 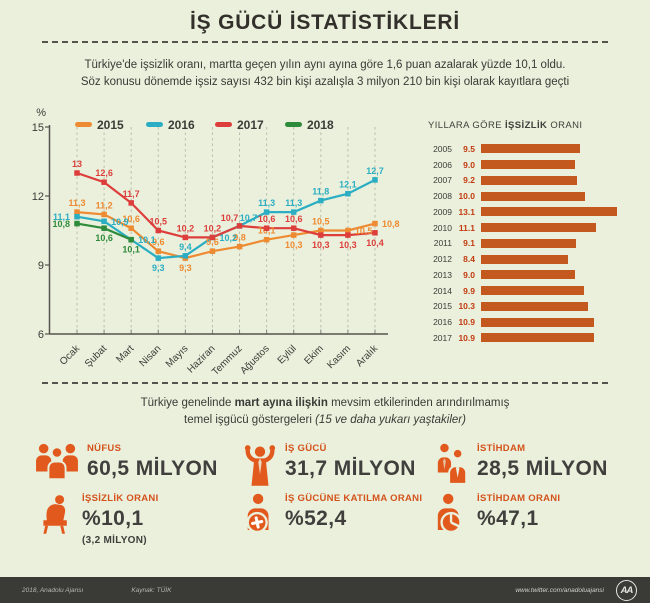 What do you see at coordinates (442, 259) in the screenshot?
I see `bar-year-label: 2012` at bounding box center [442, 259].